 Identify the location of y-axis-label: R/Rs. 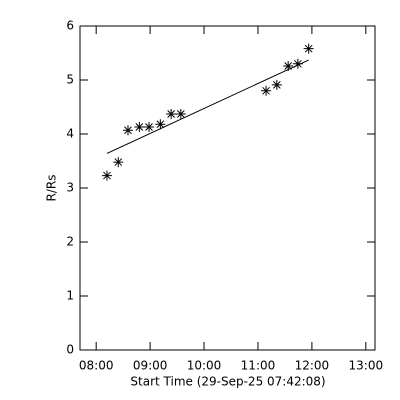
(52, 188).